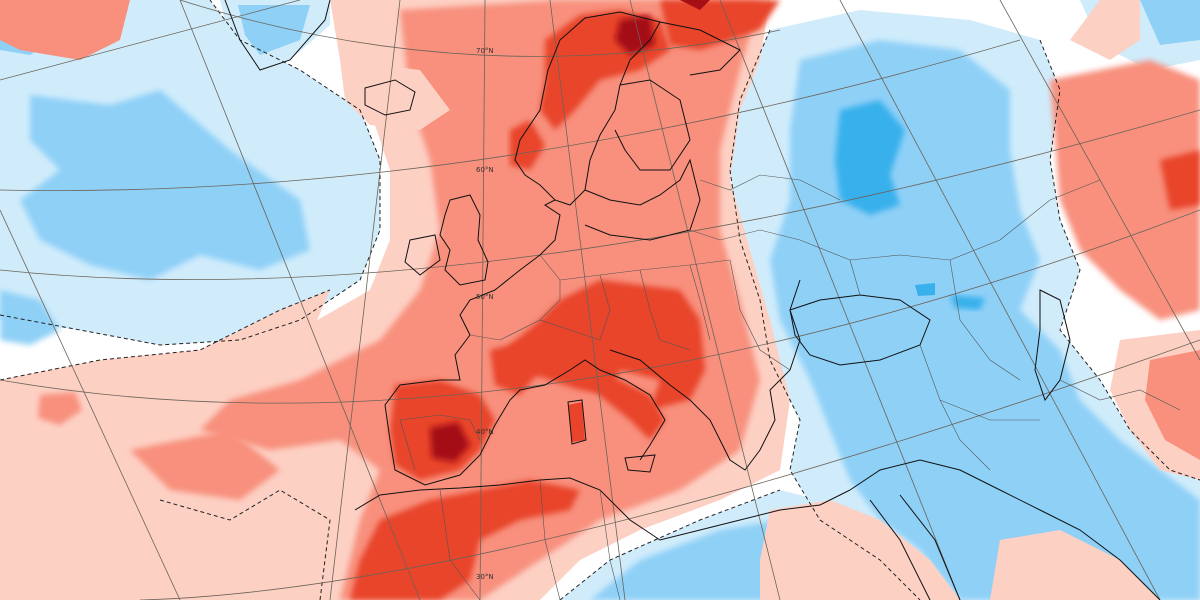 This screenshot has height=600, width=1200. Describe the element at coordinates (915, 547) in the screenshot. I see `red-sea-coast` at that location.